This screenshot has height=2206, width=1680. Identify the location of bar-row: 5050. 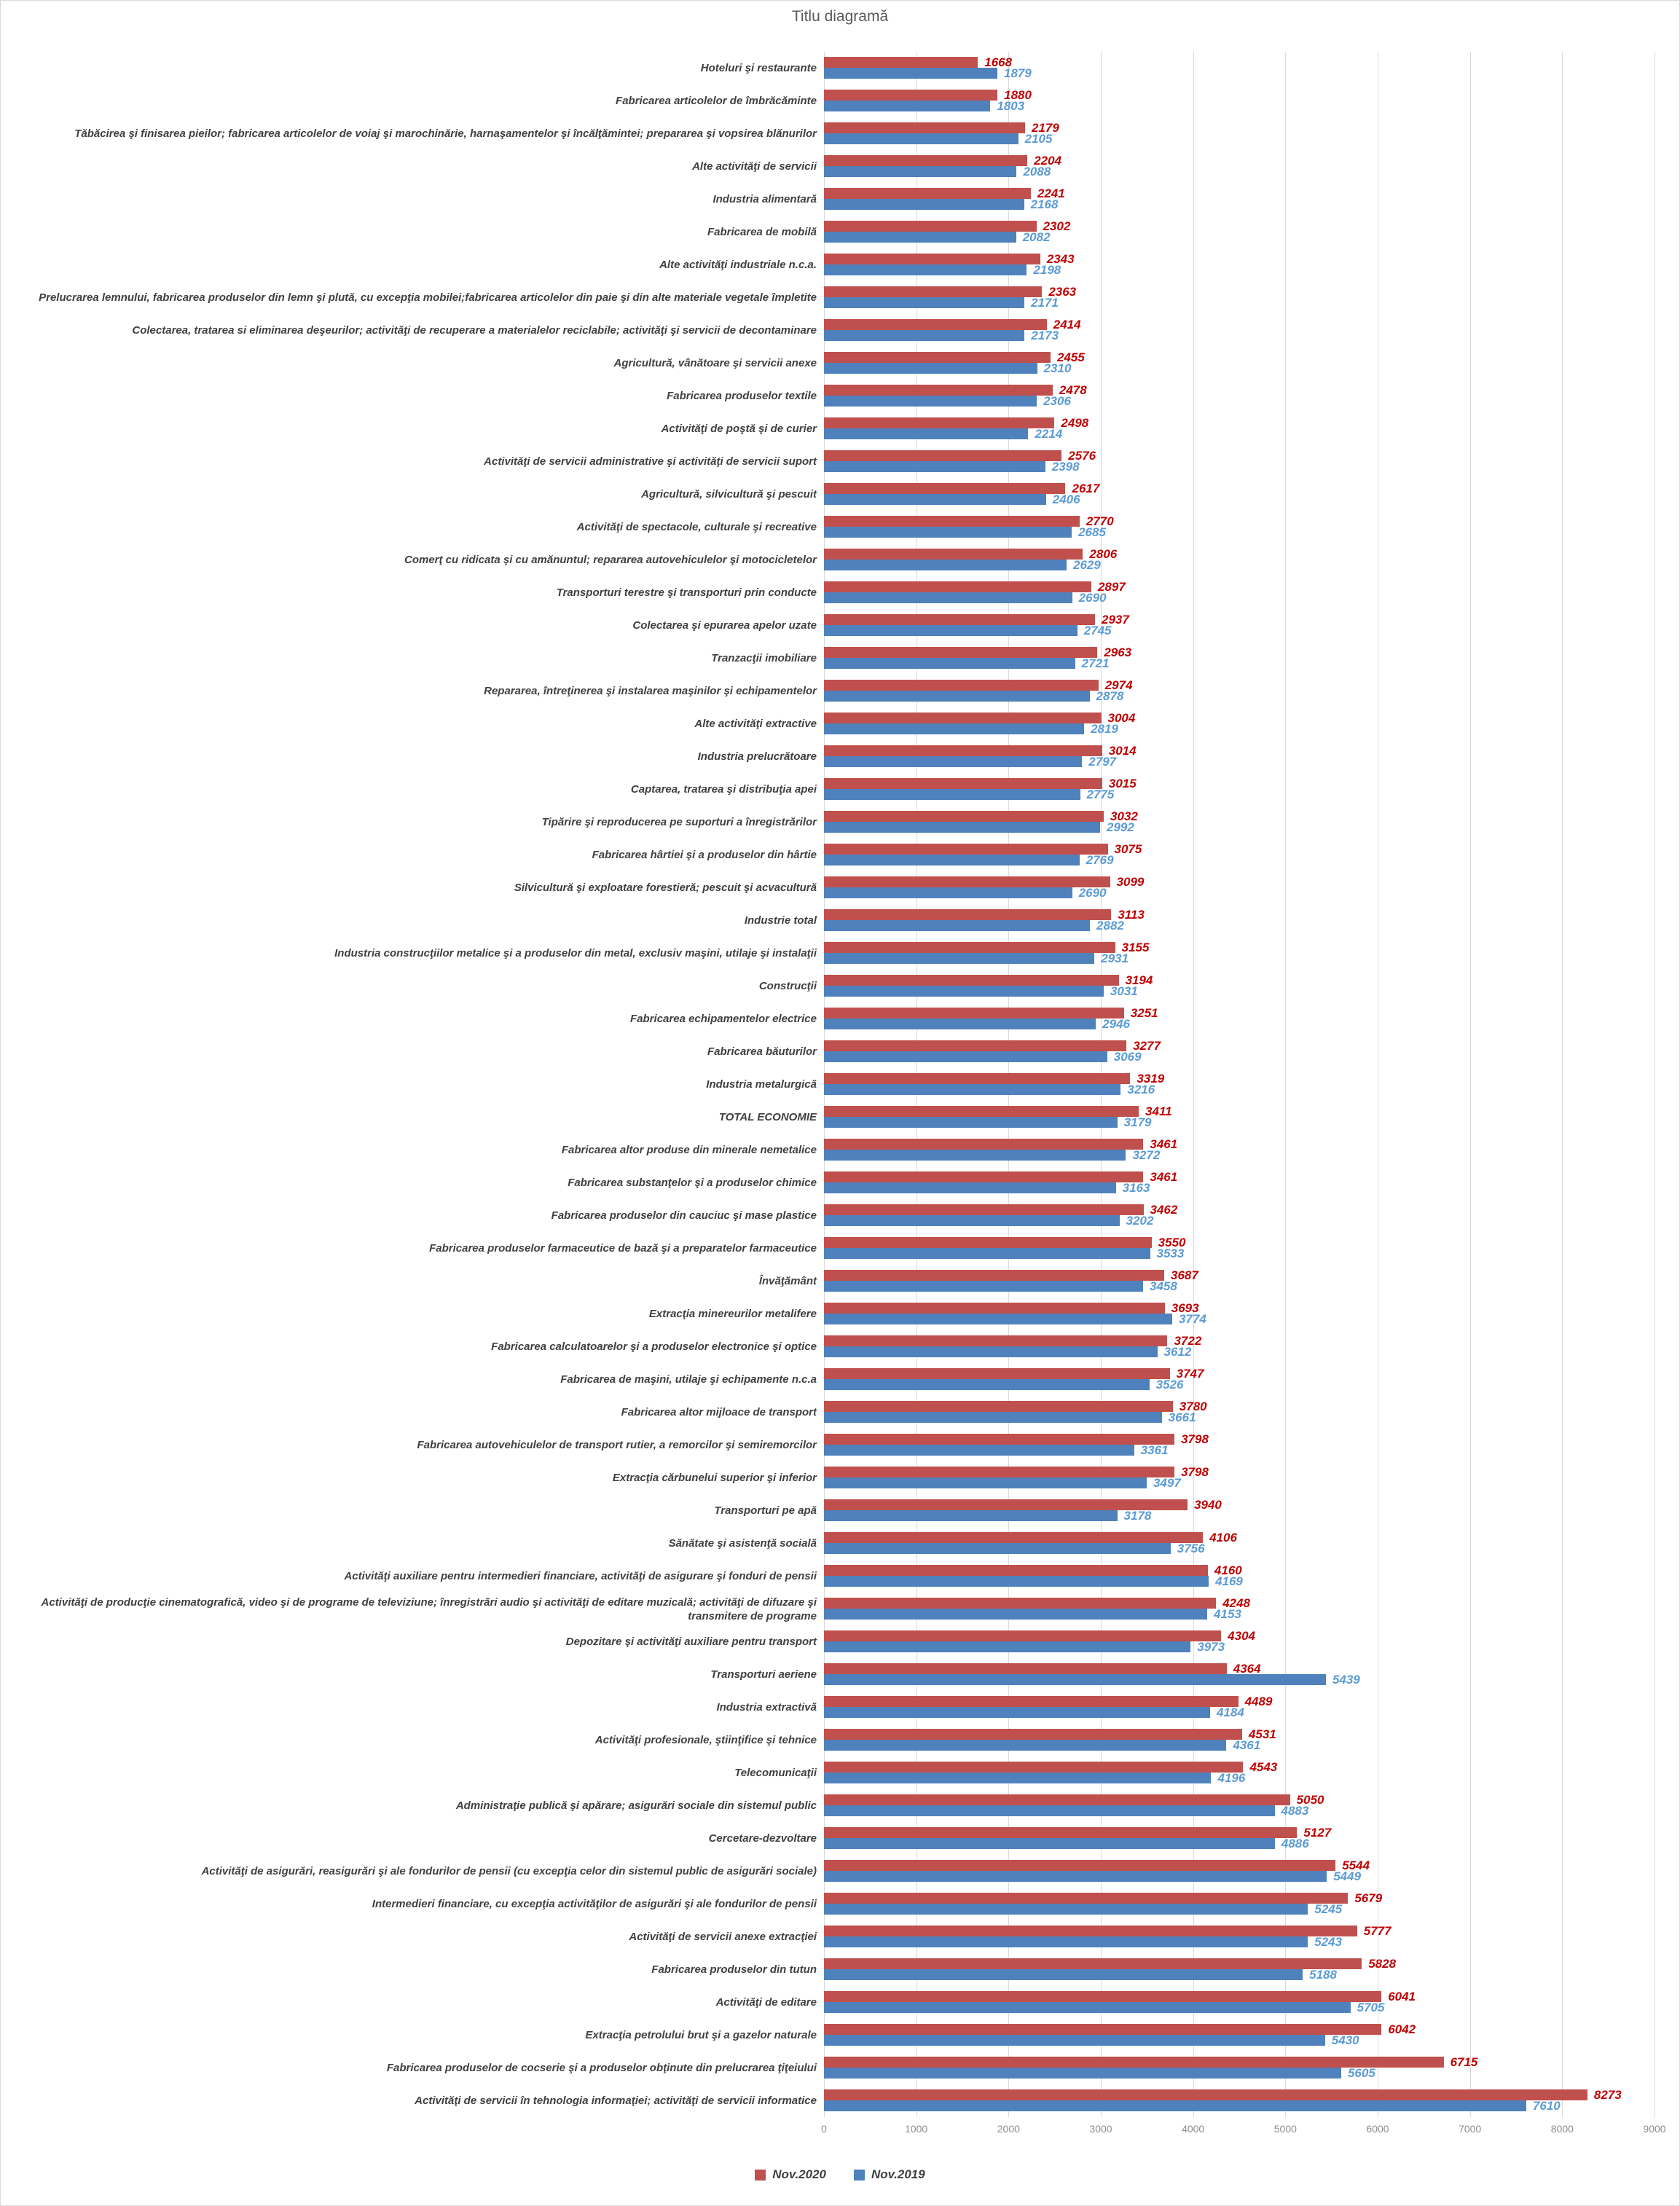
(1074, 1800).